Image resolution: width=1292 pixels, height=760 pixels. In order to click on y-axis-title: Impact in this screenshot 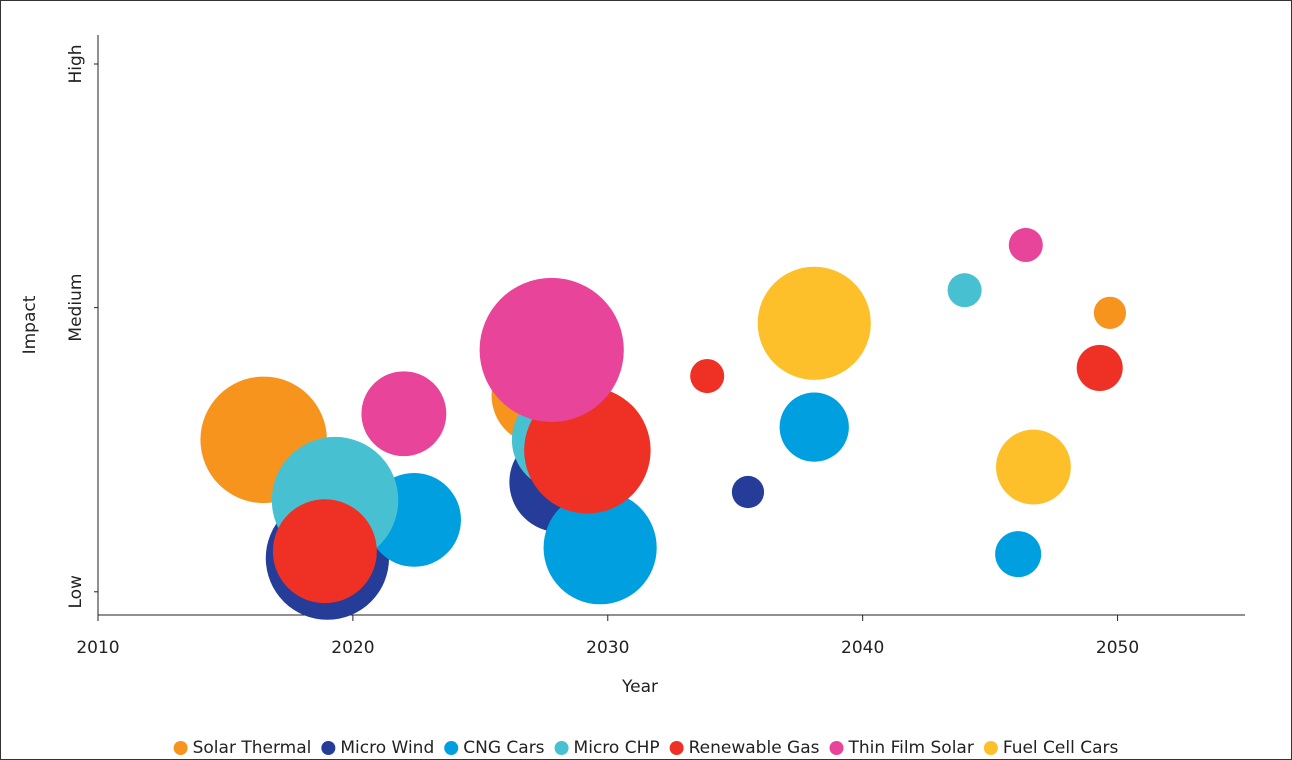, I will do `click(30, 324)`.